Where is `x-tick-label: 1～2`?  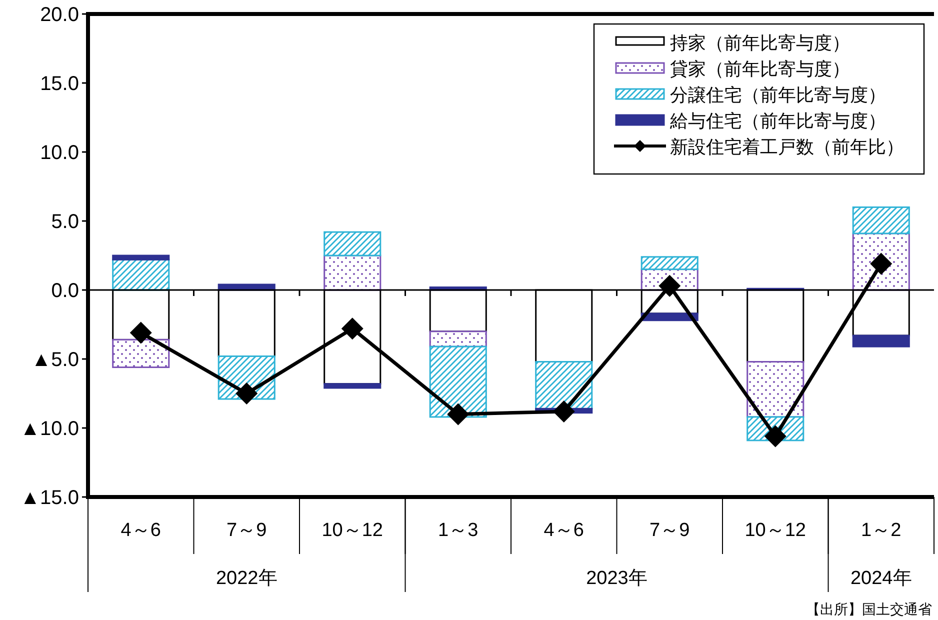 x-tick-label: 1～2 is located at coordinates (881, 530).